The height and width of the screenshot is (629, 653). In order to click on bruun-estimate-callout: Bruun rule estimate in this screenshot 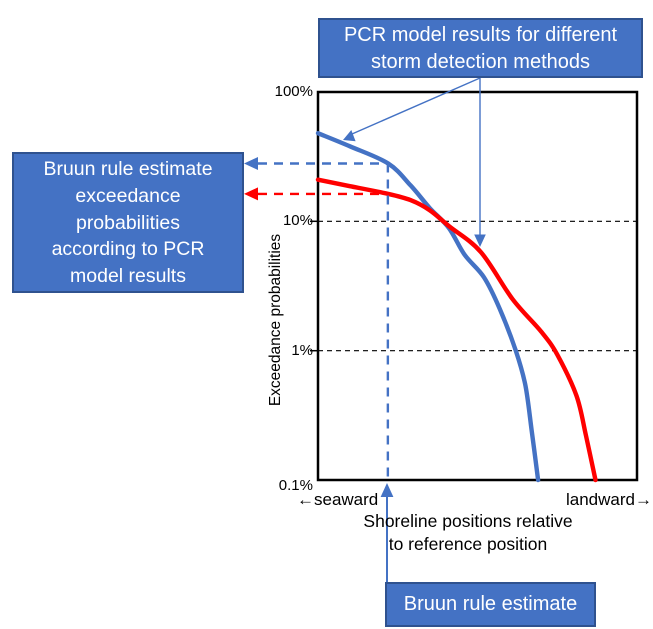, I will do `click(490, 604)`.